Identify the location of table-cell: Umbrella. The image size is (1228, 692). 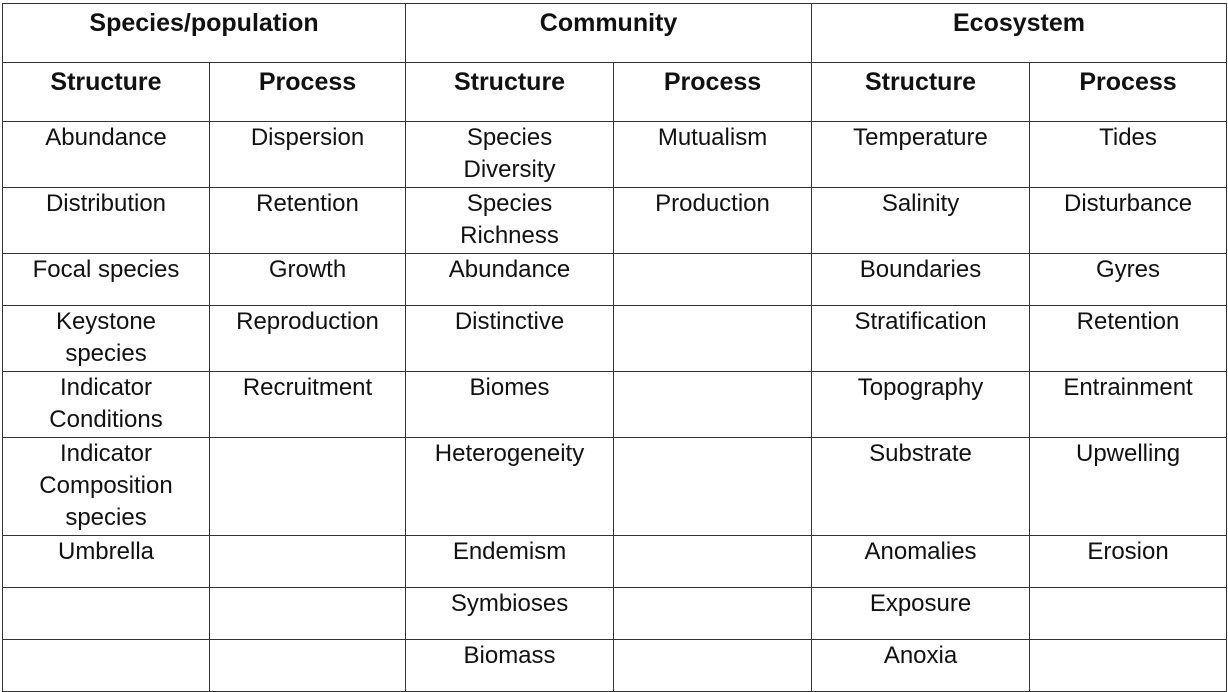
(106, 561).